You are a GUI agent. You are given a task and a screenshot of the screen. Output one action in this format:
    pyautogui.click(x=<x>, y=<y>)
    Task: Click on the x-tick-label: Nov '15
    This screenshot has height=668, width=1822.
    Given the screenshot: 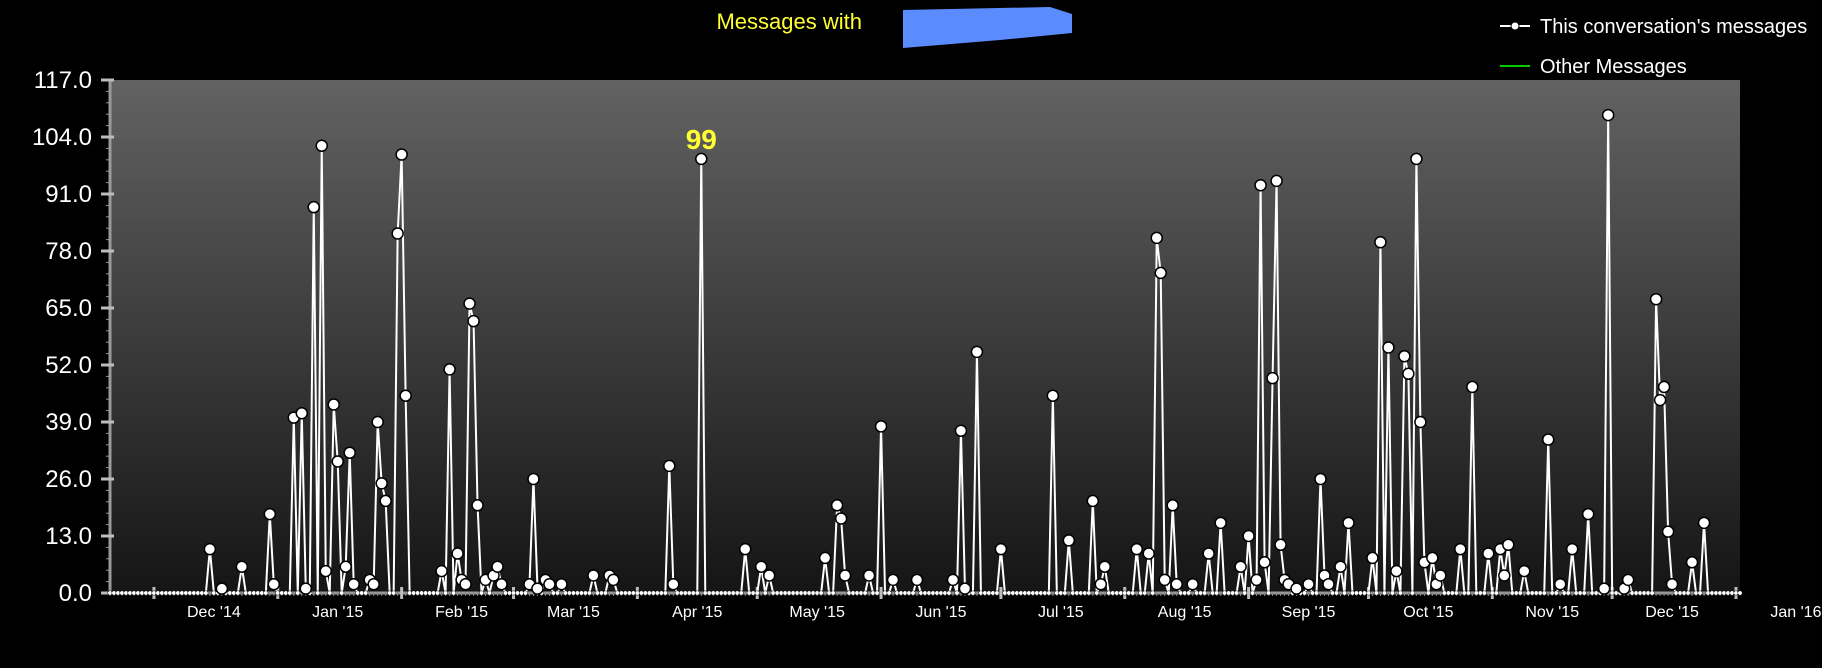 What is the action you would take?
    pyautogui.click(x=1552, y=612)
    